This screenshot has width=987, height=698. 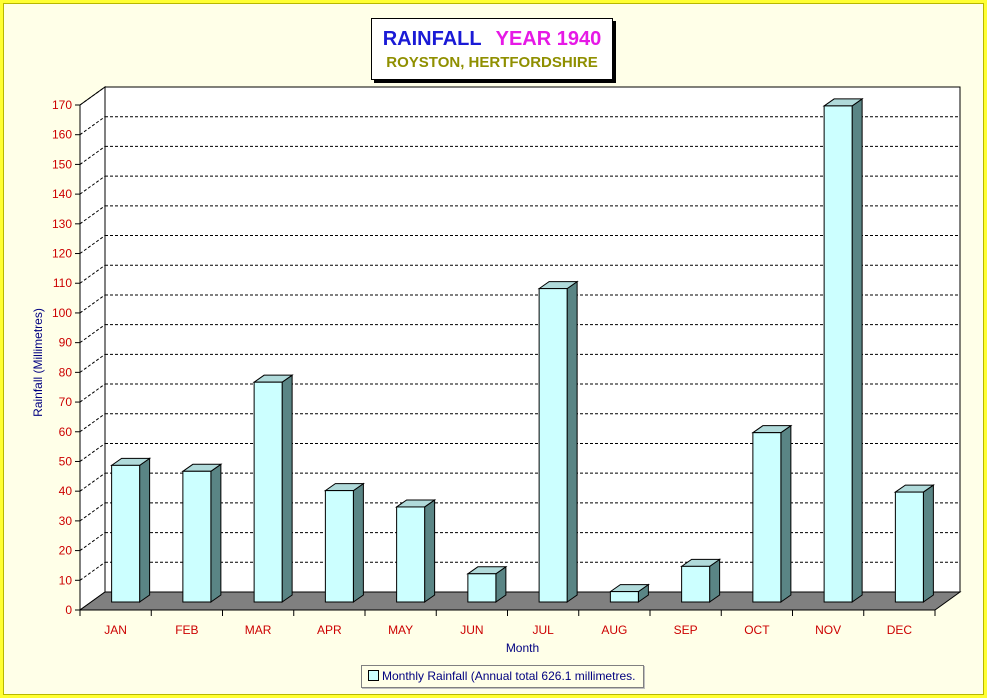 What do you see at coordinates (62, 224) in the screenshot?
I see `y-tick-label: 130` at bounding box center [62, 224].